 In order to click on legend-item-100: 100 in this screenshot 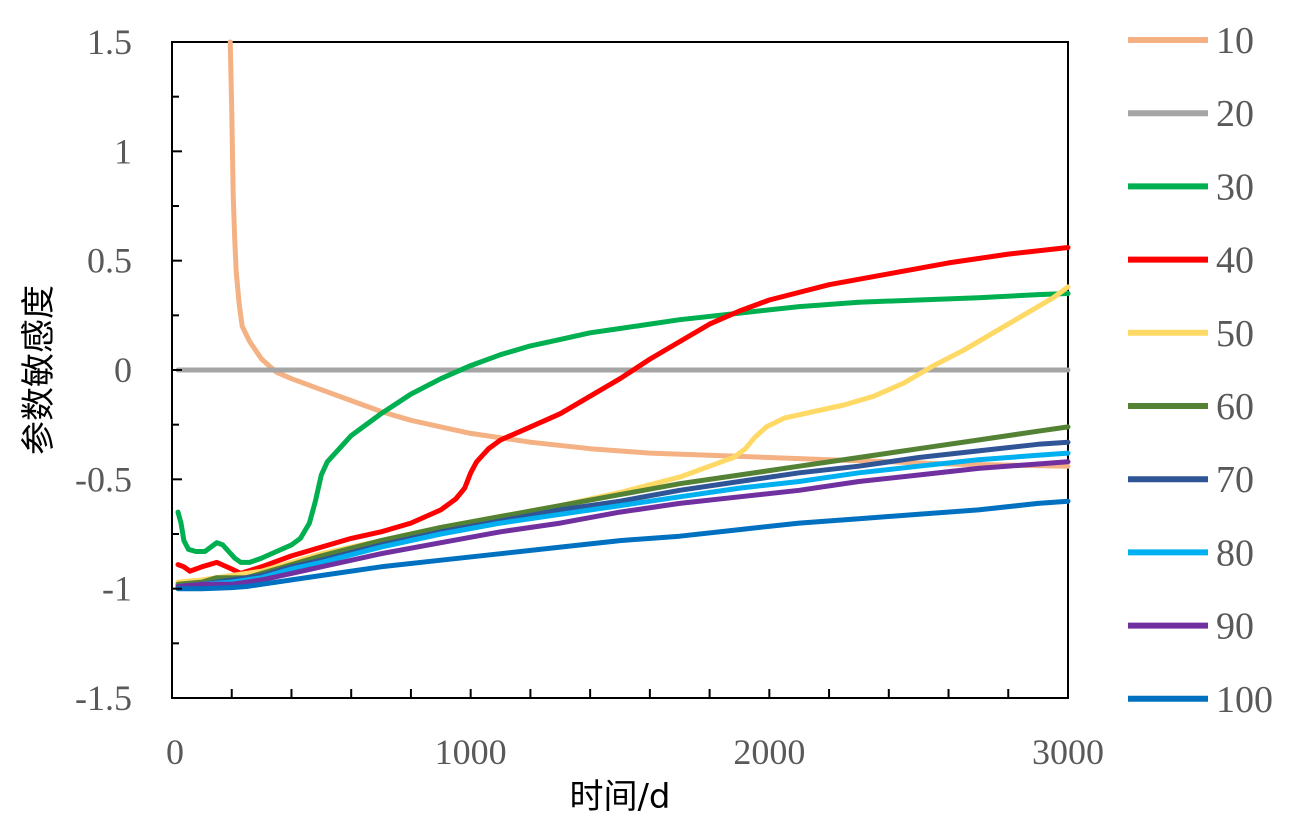, I will do `click(1200, 700)`.